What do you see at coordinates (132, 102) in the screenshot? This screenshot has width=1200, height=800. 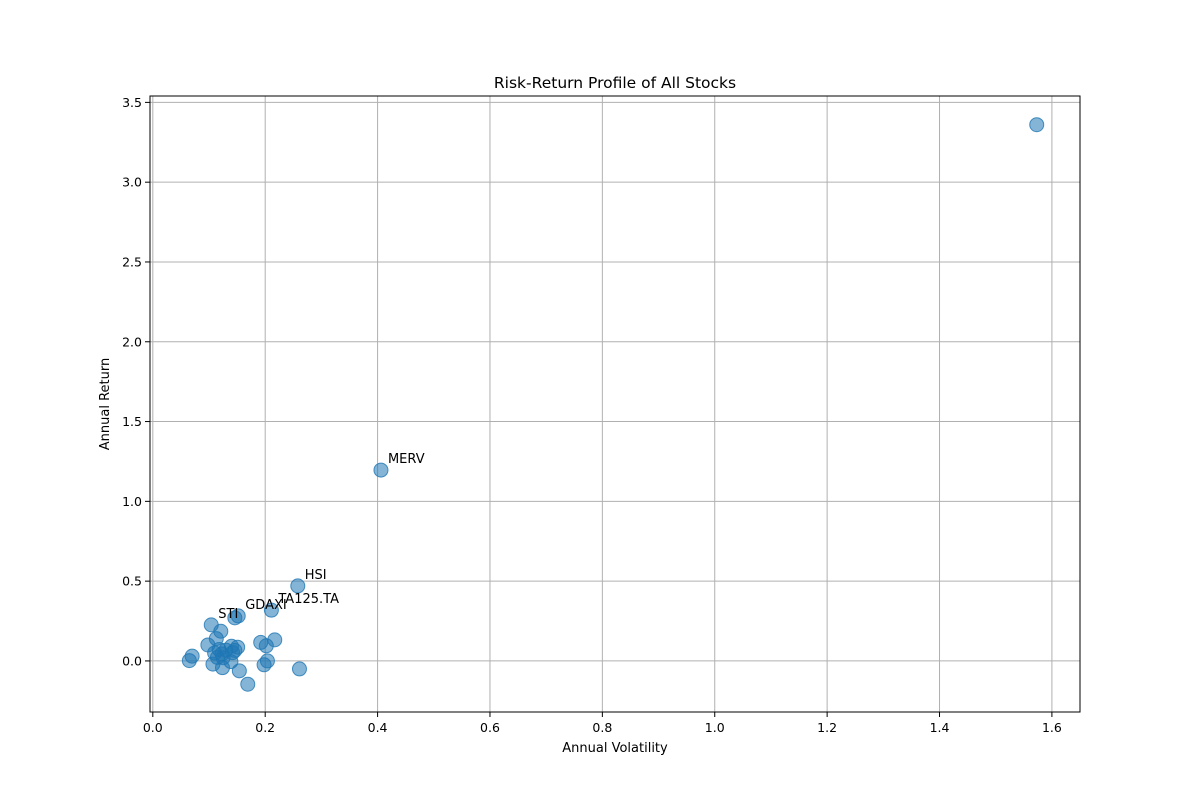 I see `y-tick-label: 3.5` at bounding box center [132, 102].